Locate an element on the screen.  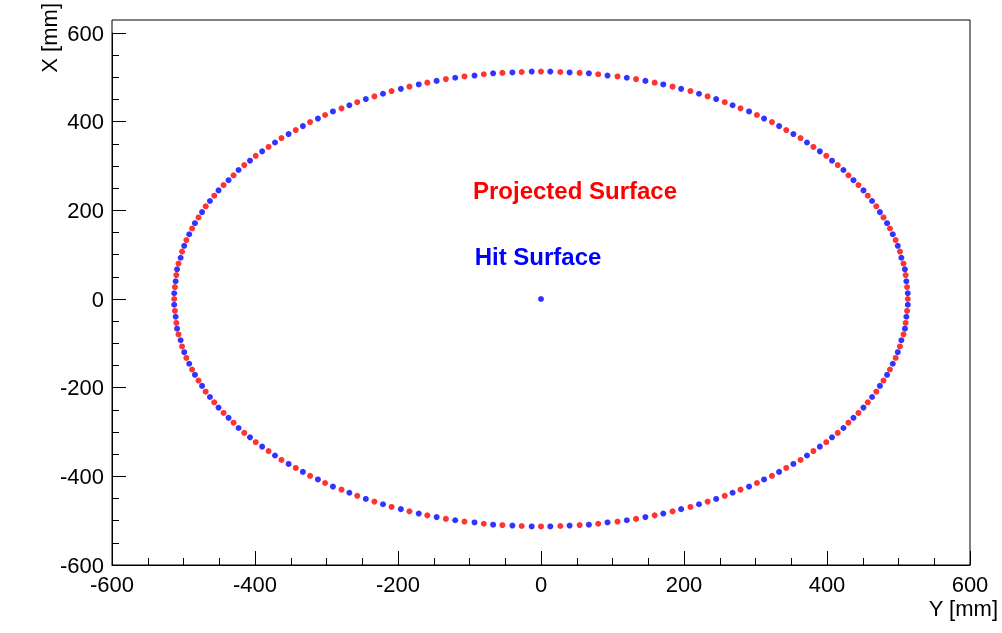
y-tick-label: -200 is located at coordinates (81, 388).